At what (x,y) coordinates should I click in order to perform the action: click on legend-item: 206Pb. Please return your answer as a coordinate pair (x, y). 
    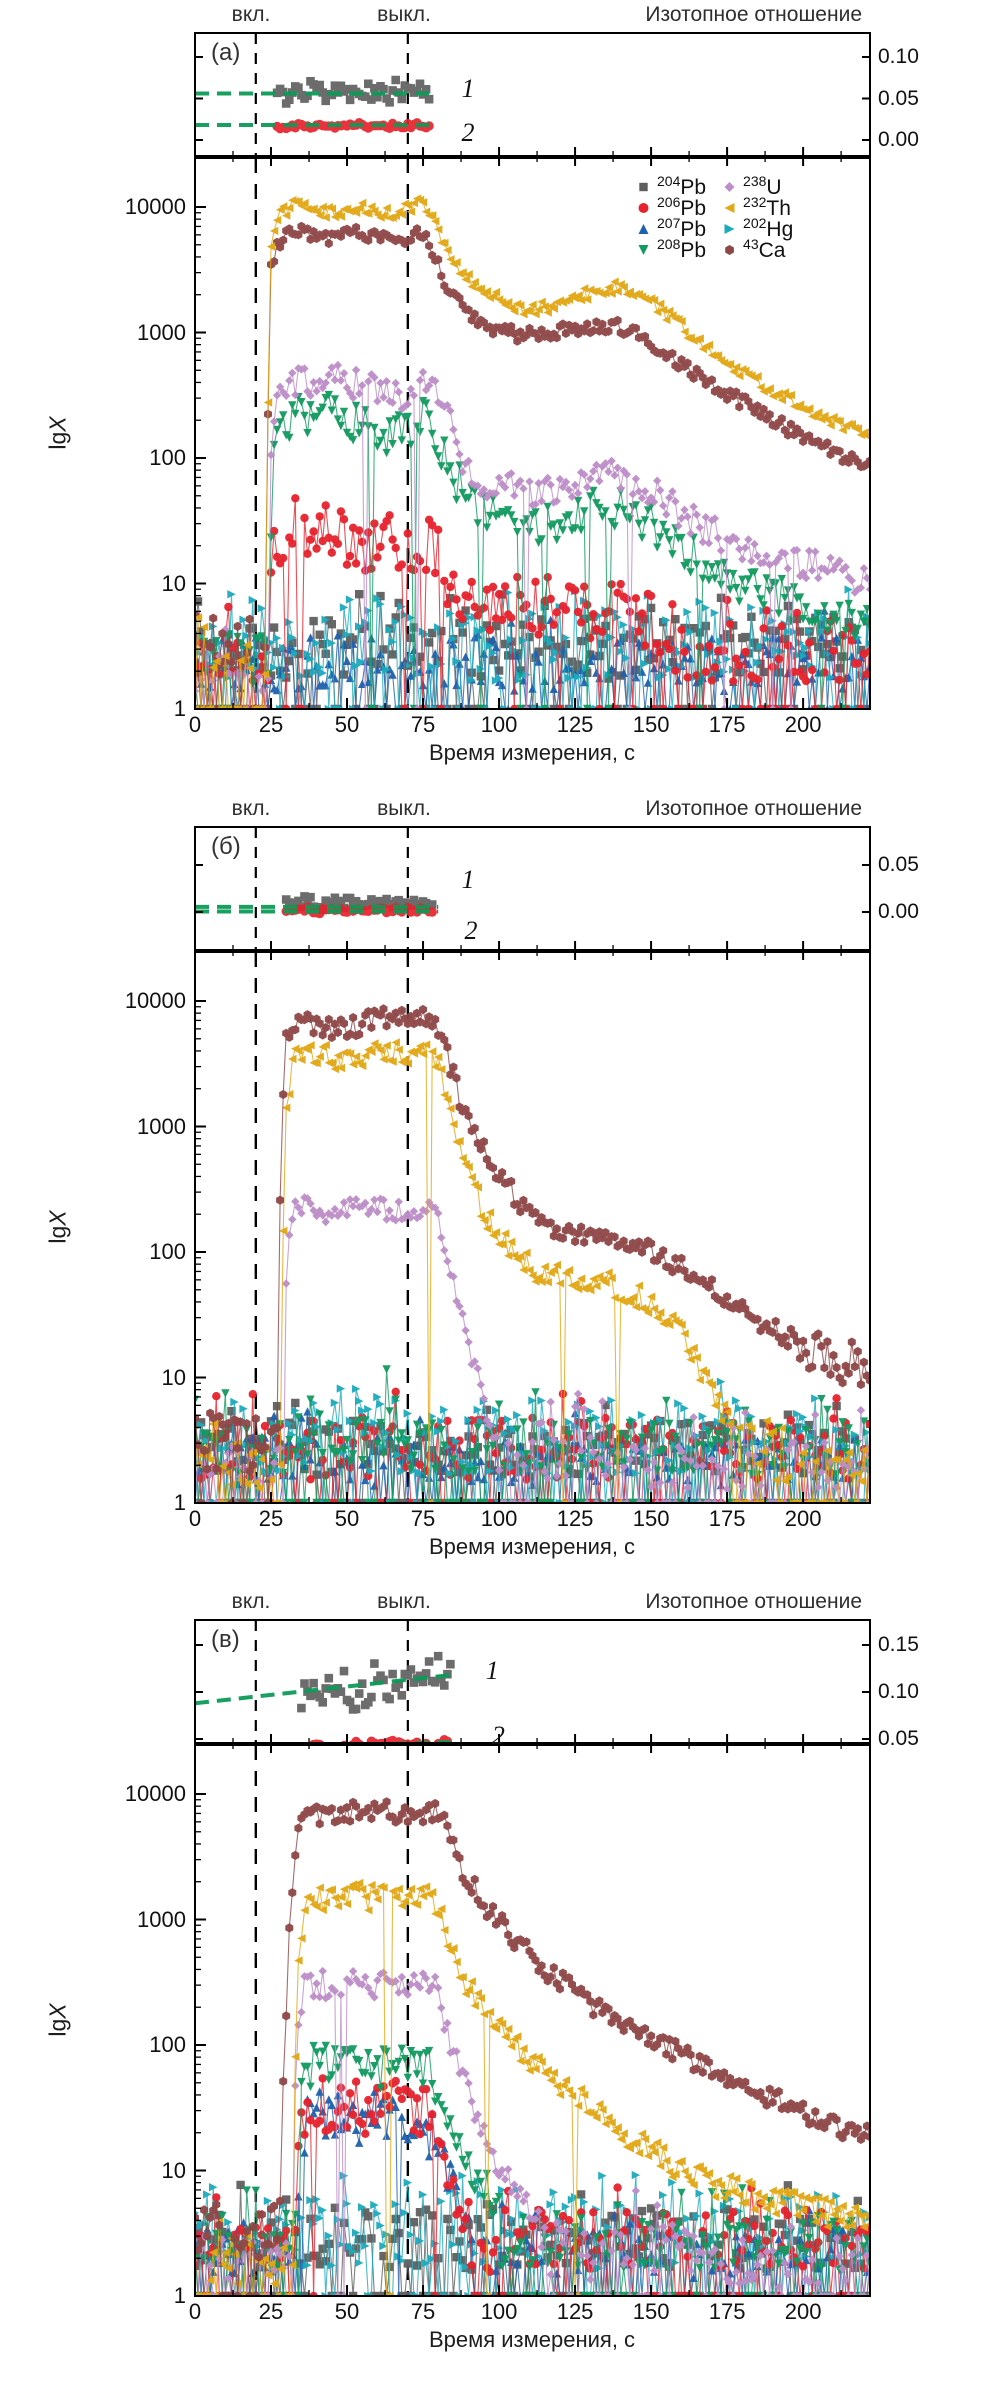
    Looking at the image, I should click on (671, 207).